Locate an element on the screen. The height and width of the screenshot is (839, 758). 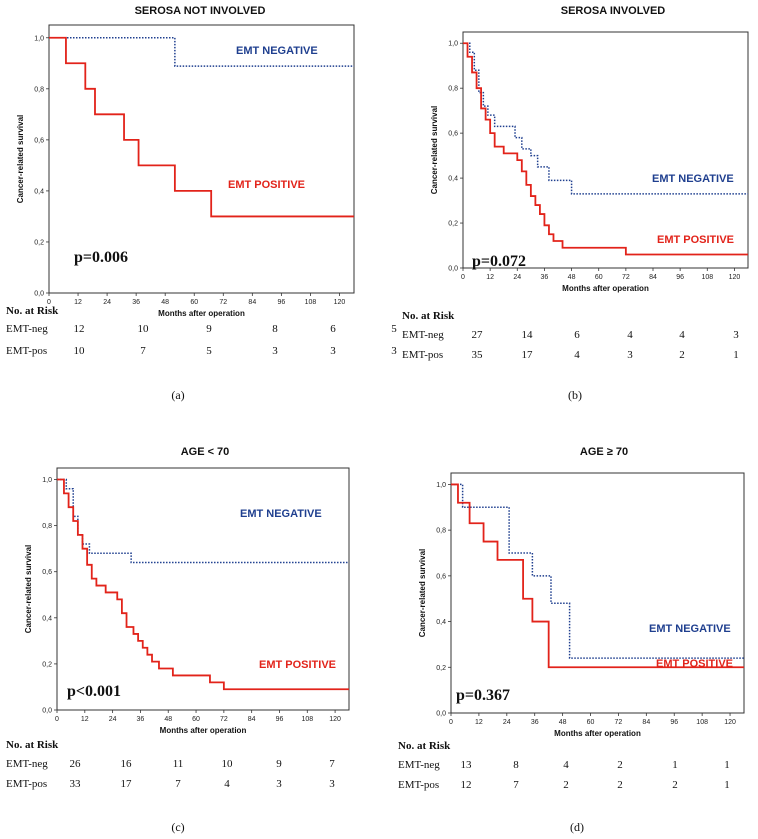
panel-caption: (d) is located at coordinates (577, 827).